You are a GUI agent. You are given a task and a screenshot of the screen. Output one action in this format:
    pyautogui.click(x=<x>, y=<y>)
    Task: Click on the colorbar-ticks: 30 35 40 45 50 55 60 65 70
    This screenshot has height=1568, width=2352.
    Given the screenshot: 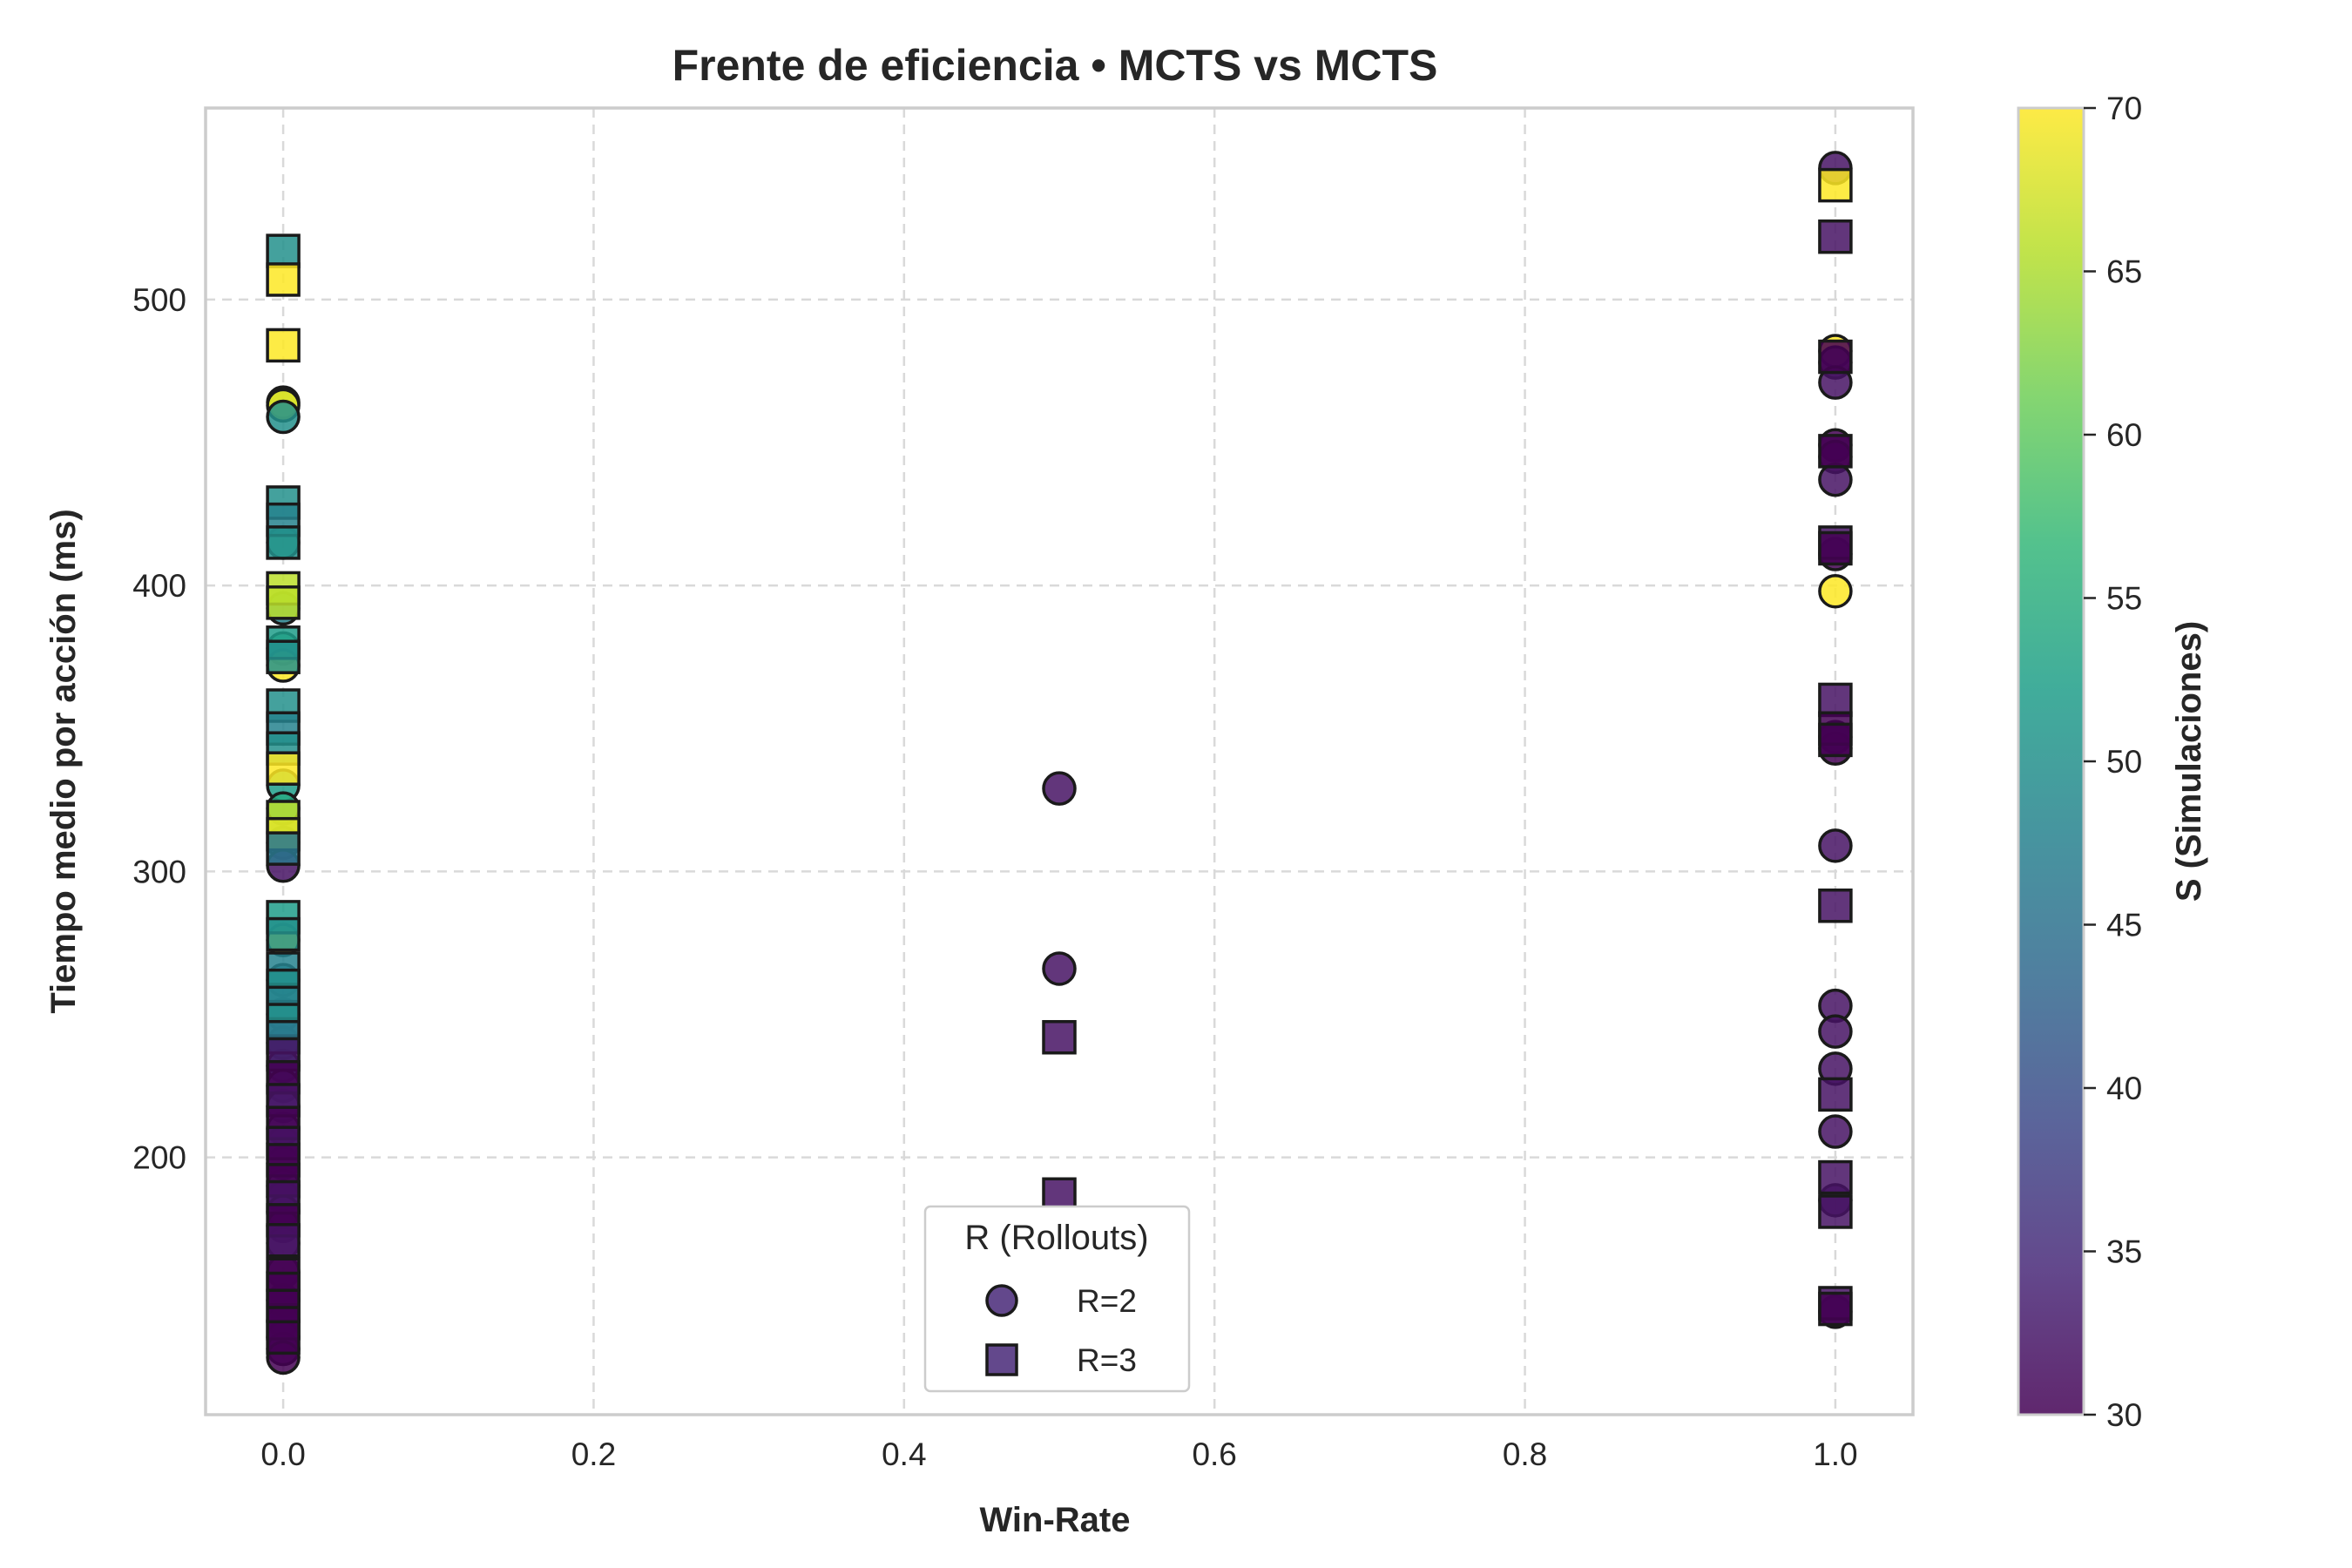 What is the action you would take?
    pyautogui.click(x=2113, y=762)
    